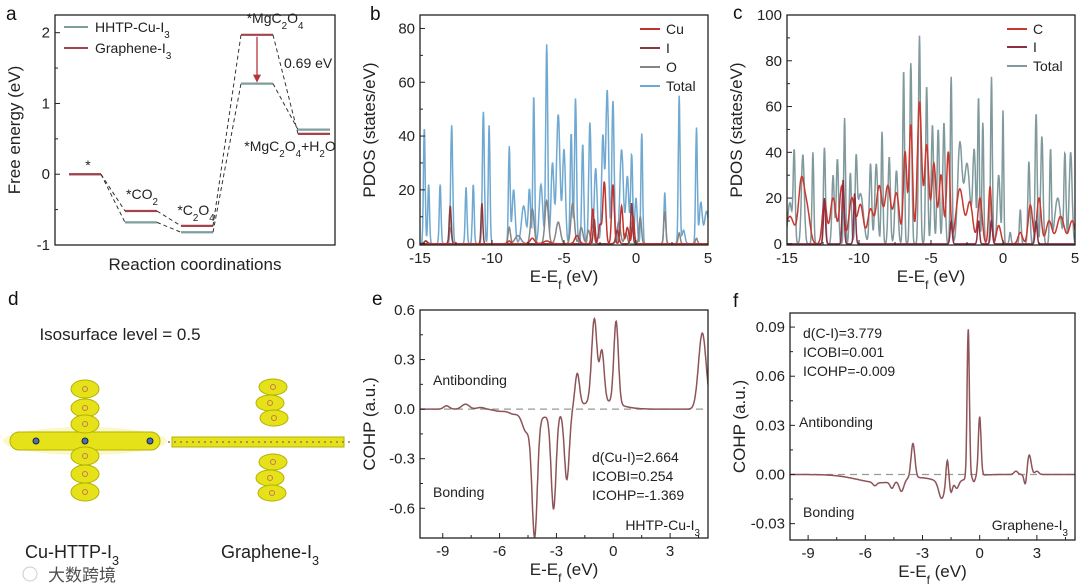 The image size is (1080, 586). I want to click on legend-label: O, so click(671, 67).